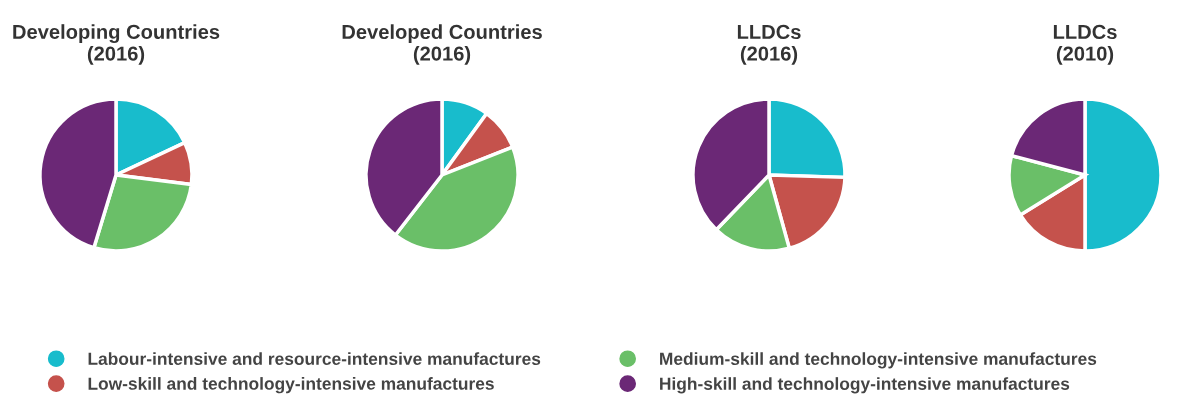 This screenshot has width=1183, height=403. Describe the element at coordinates (291, 385) in the screenshot. I see `legend-label: Low-skill and technology-intensive manufactures` at that location.